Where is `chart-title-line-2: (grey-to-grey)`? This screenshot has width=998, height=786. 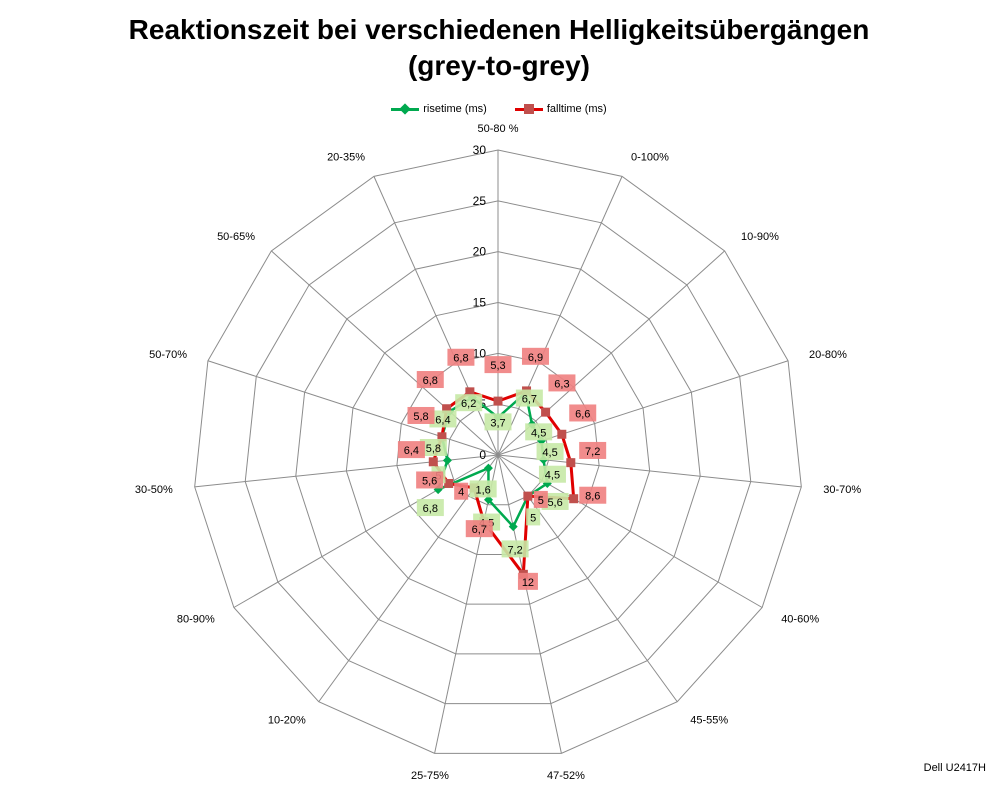
chart-title-line-2: (grey-to-grey) is located at coordinates (498, 65).